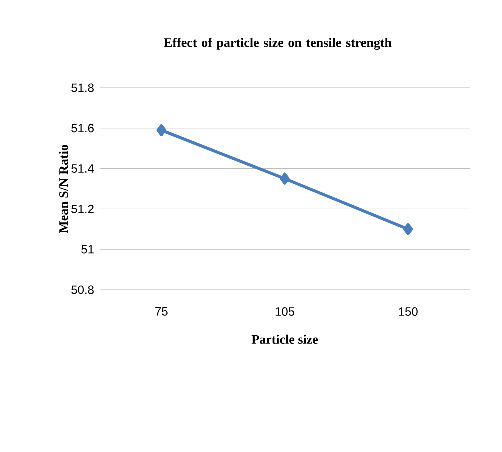 This screenshot has height=452, width=502. I want to click on x-tick-label: 150, so click(408, 312).